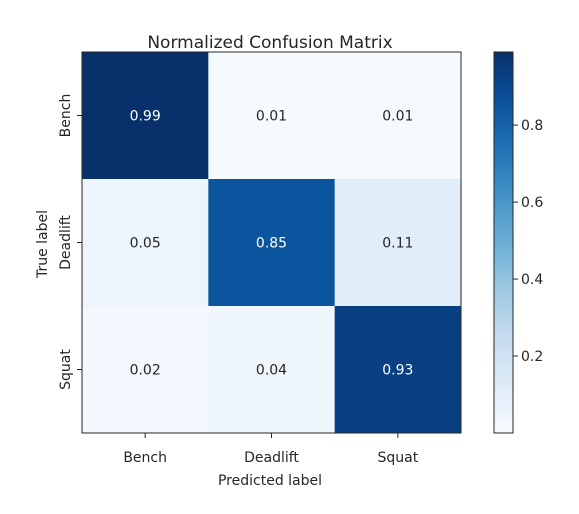  I want to click on y-tick-label-bench: Bench, so click(66, 116).